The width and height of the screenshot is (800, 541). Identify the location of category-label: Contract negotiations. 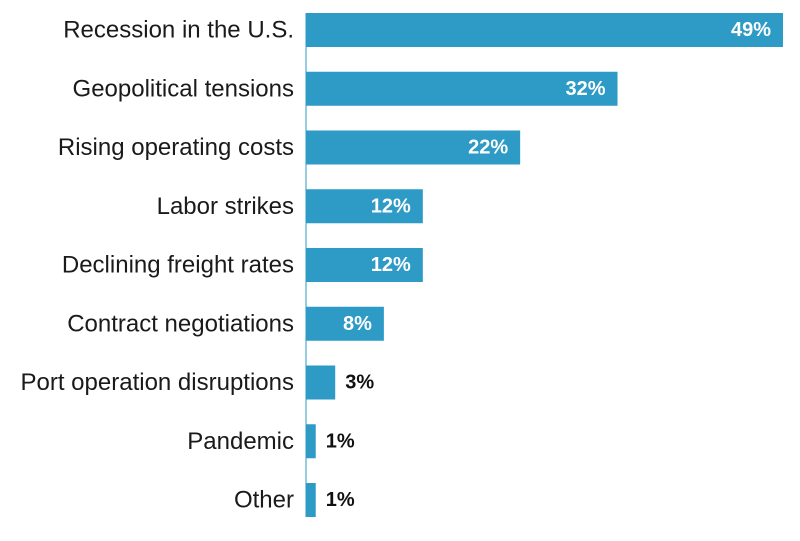
(180, 323).